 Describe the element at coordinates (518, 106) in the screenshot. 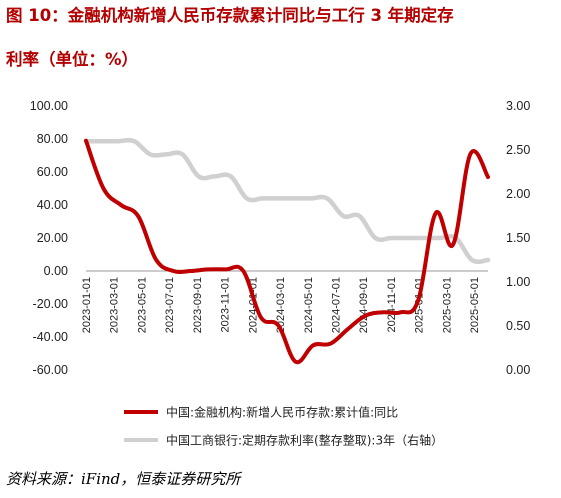

I see `right-axis-tick-label: 3.00` at that location.